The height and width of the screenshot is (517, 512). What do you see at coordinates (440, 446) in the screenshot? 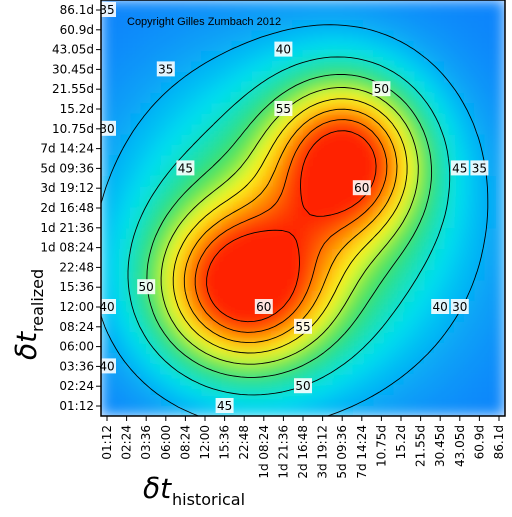
I see `x-tick-label: 30.45d` at bounding box center [440, 446].